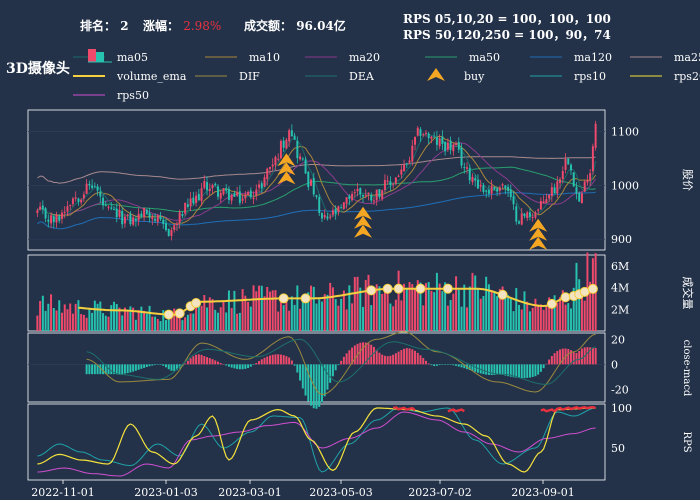 The width and height of the screenshot is (700, 500). Describe the element at coordinates (316, 440) in the screenshot. I see `rps10-line` at that location.